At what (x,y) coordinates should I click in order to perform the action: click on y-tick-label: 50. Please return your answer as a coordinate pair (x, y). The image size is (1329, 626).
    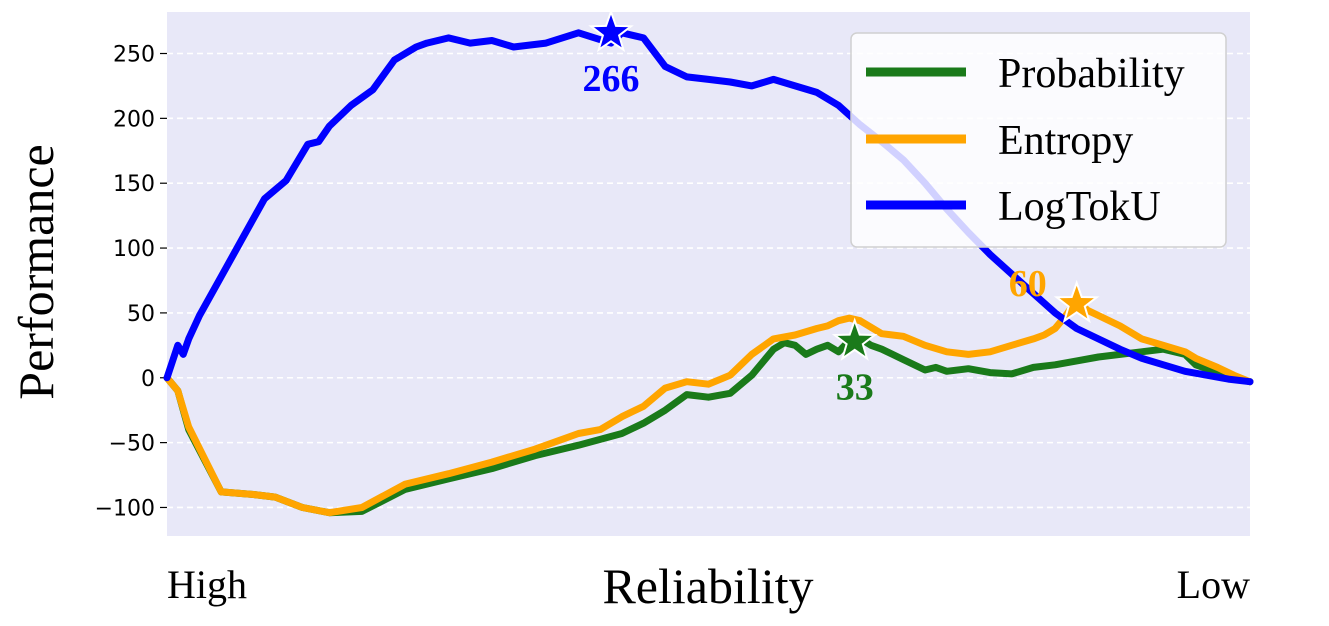
    Looking at the image, I should click on (141, 314).